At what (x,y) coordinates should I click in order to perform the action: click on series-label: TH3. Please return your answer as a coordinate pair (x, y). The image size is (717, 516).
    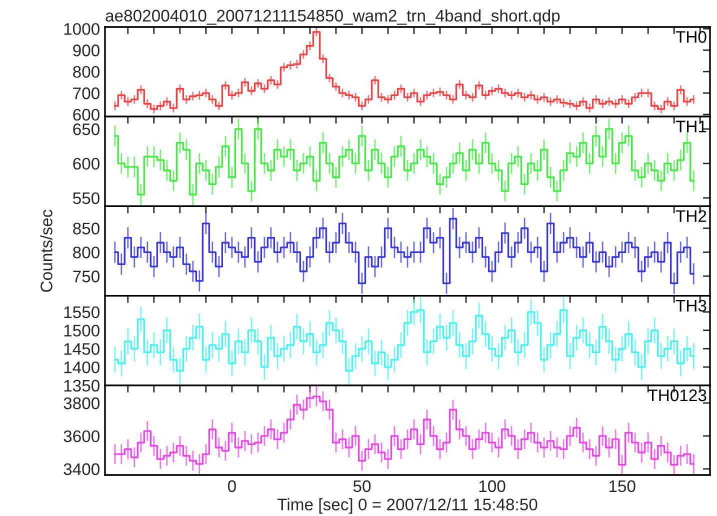
    Looking at the image, I should click on (691, 306).